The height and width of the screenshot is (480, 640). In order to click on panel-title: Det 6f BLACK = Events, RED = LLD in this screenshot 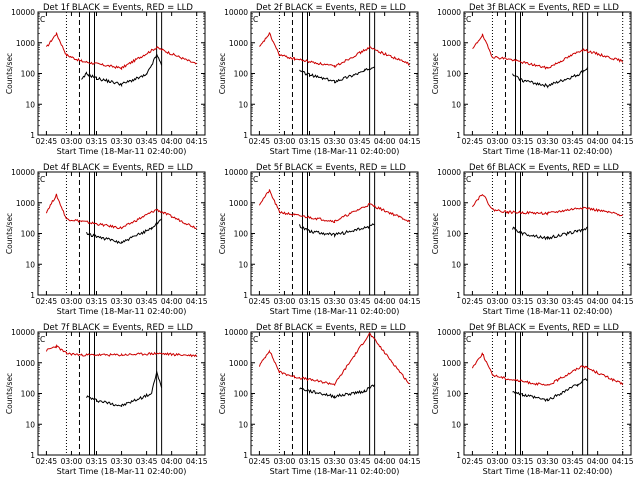, I will do `click(544, 168)`.